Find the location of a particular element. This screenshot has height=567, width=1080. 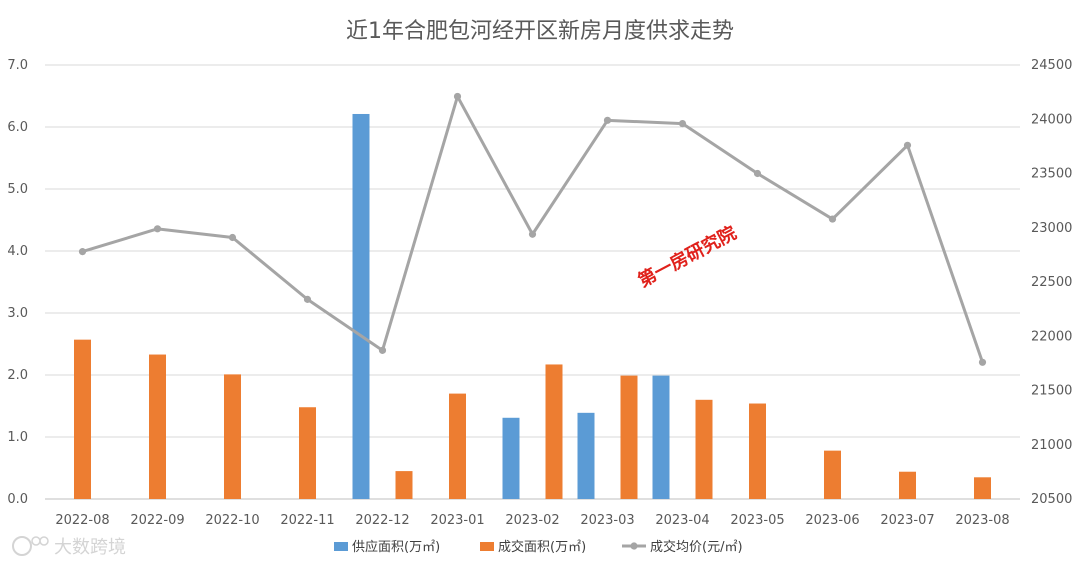

x-tick-label: 2023-03 is located at coordinates (607, 520).